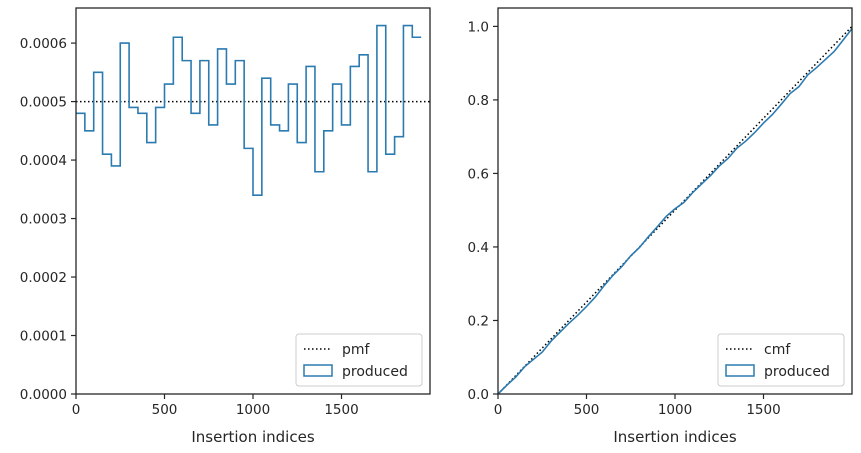 The height and width of the screenshot is (453, 861). Describe the element at coordinates (763, 410) in the screenshot. I see `cmf-x-tick-label: 1500` at that location.